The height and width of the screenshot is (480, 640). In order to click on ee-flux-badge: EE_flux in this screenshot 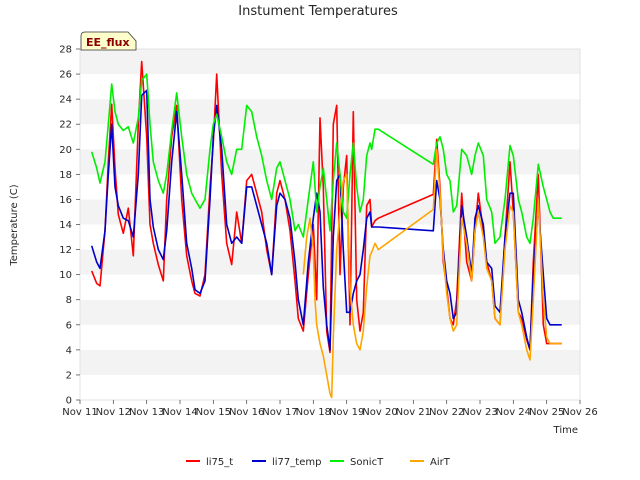, I will do `click(108, 41)`.